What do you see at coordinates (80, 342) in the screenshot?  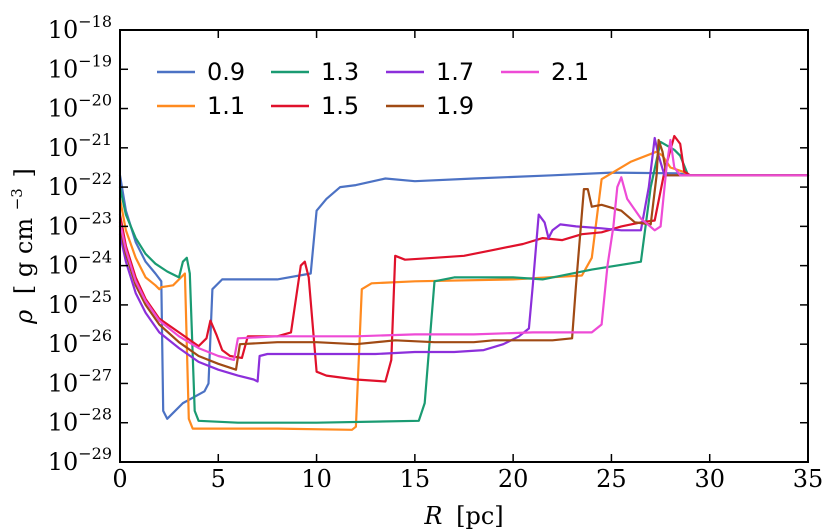 I see `y-tick-label: 10−26` at bounding box center [80, 342].